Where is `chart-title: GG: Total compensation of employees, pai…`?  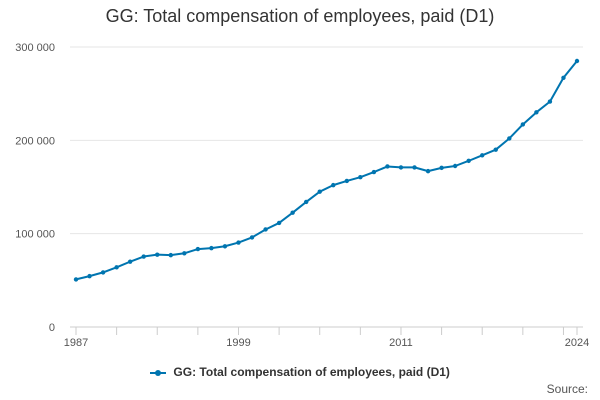 chart-title: GG: Total compensation of employees, pai… is located at coordinates (300, 16).